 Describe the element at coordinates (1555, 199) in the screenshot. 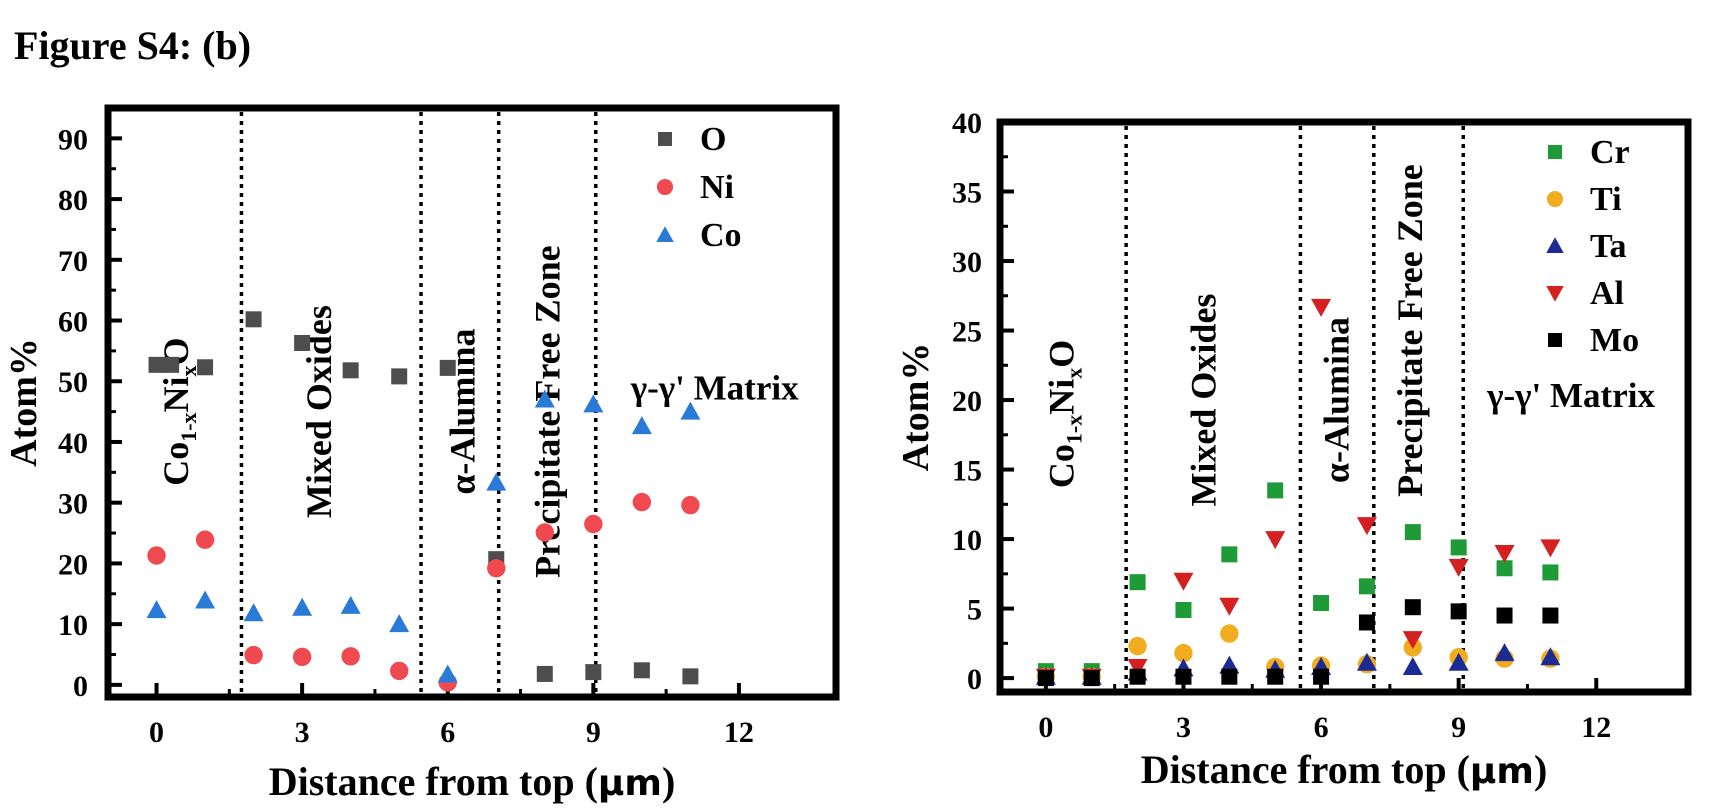

I see `legend-marker-ti` at that location.